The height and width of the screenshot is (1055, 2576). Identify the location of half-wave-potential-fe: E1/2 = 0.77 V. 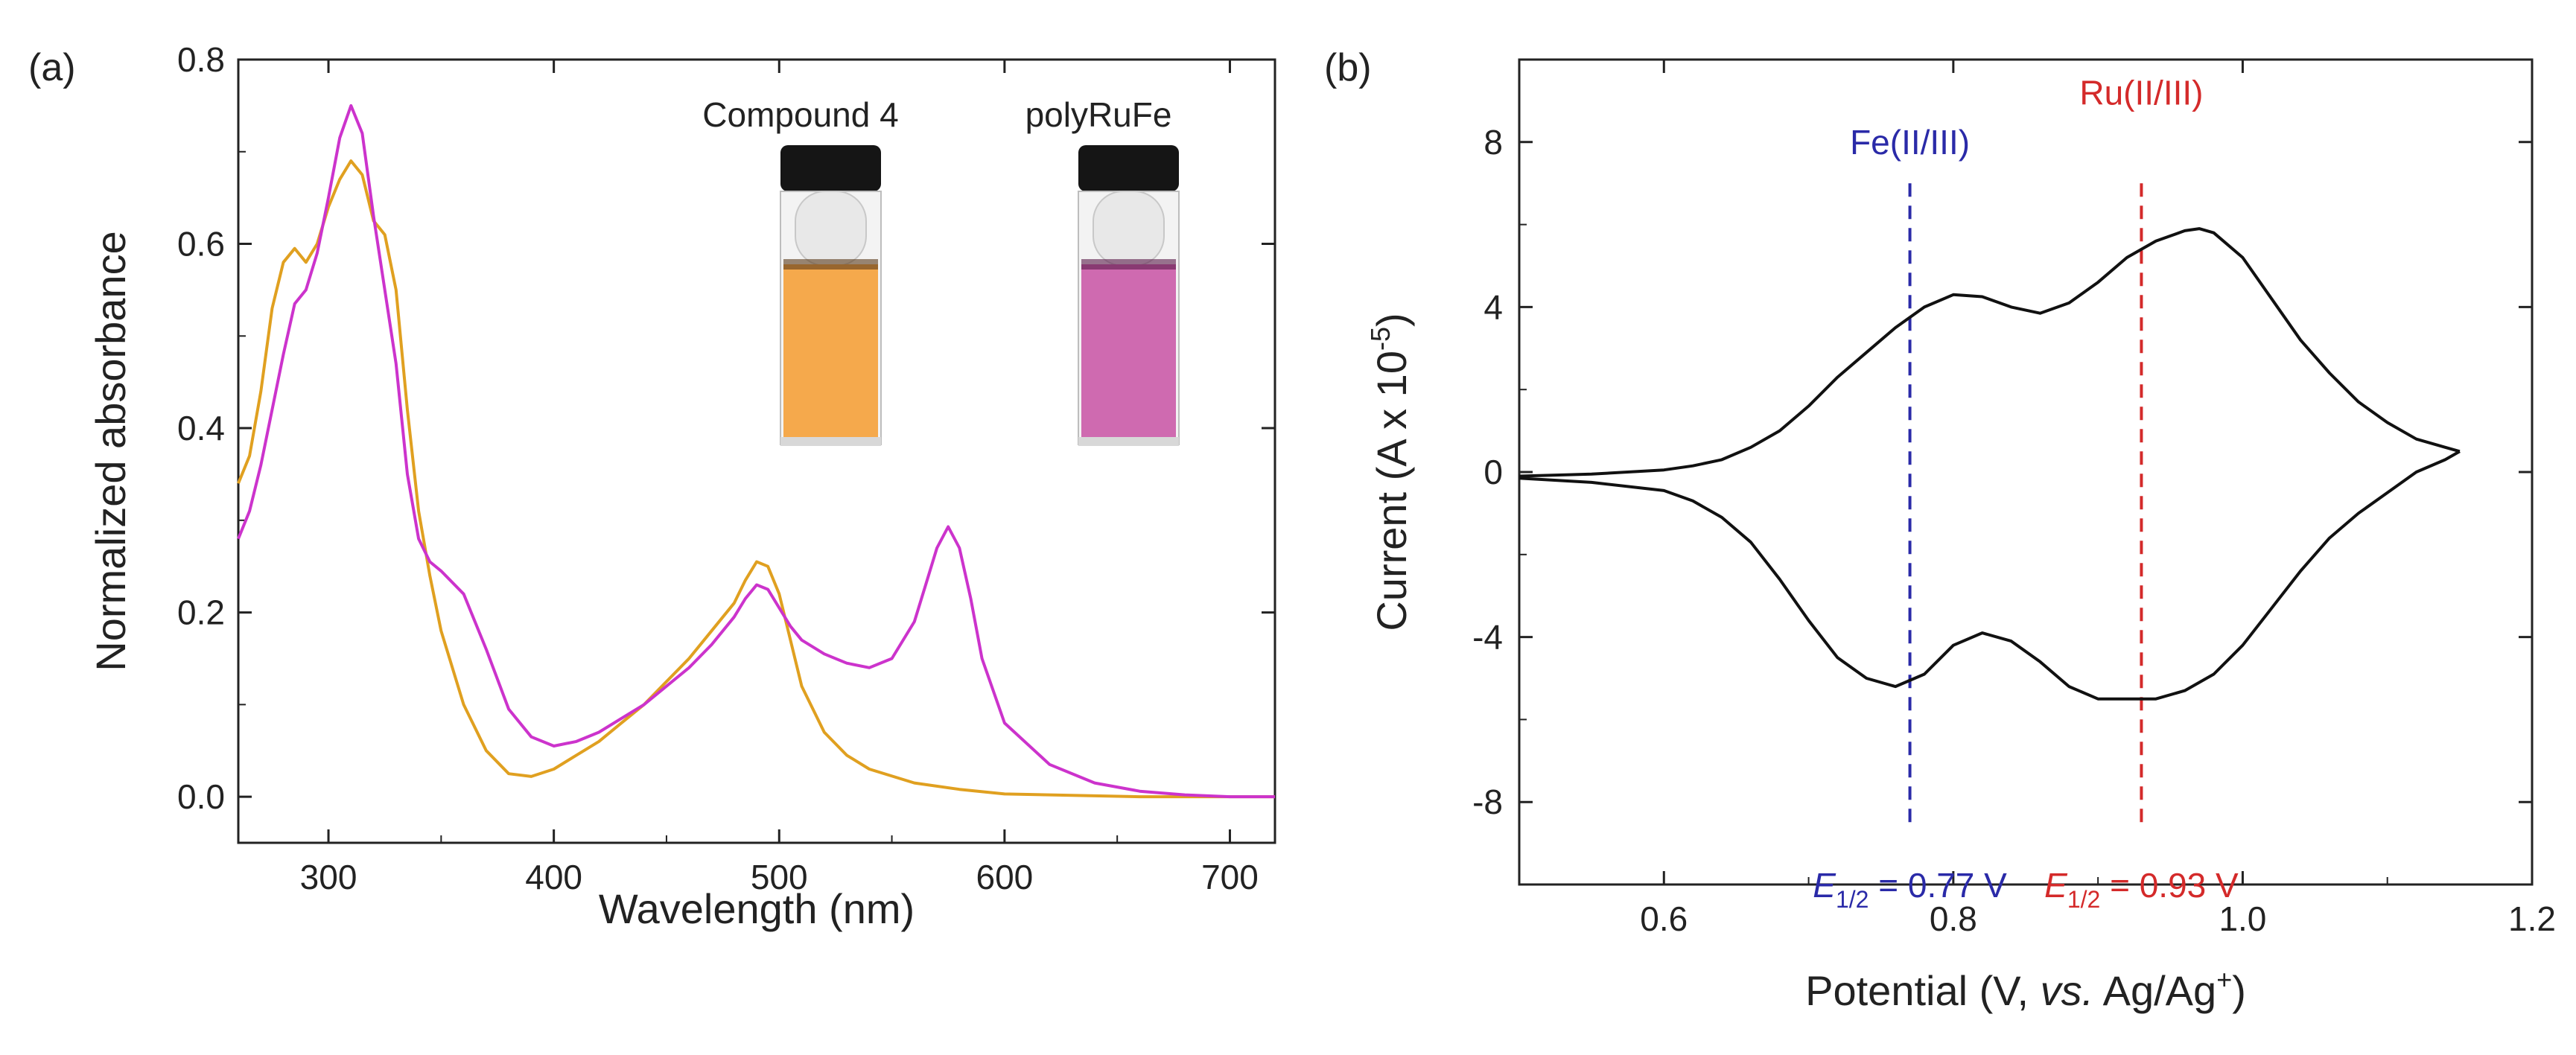
(1910, 889).